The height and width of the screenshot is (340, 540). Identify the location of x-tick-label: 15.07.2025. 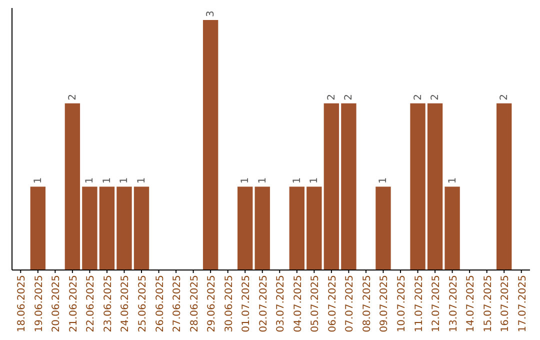
(488, 303).